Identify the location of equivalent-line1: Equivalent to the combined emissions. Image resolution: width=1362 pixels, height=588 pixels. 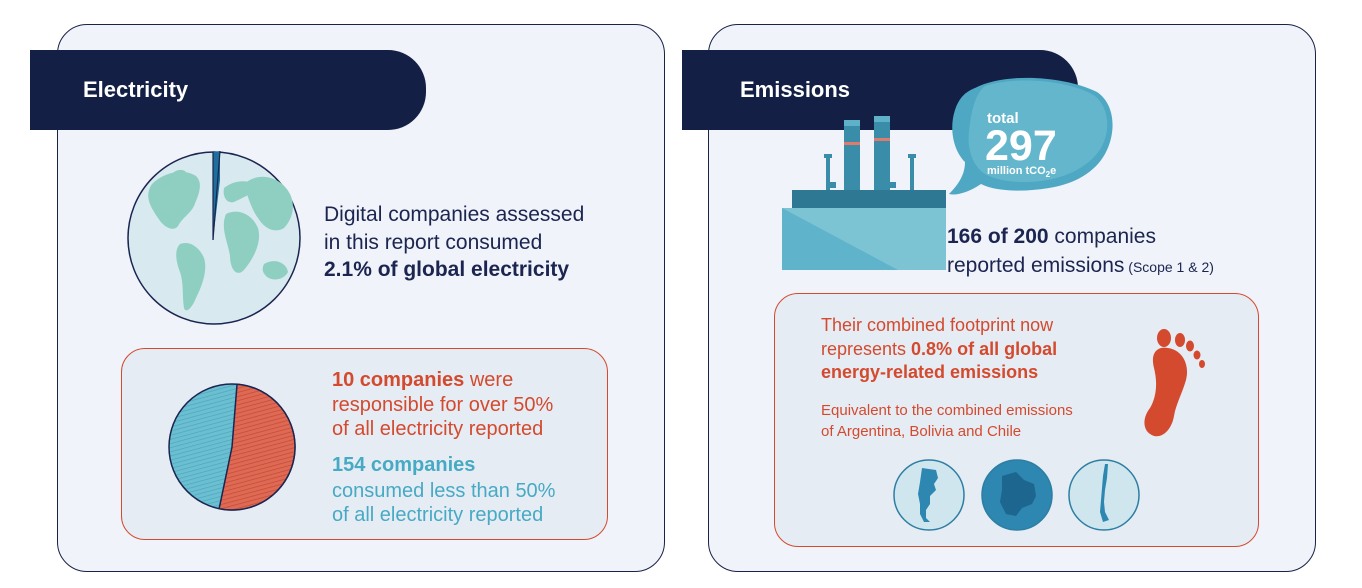
(947, 410).